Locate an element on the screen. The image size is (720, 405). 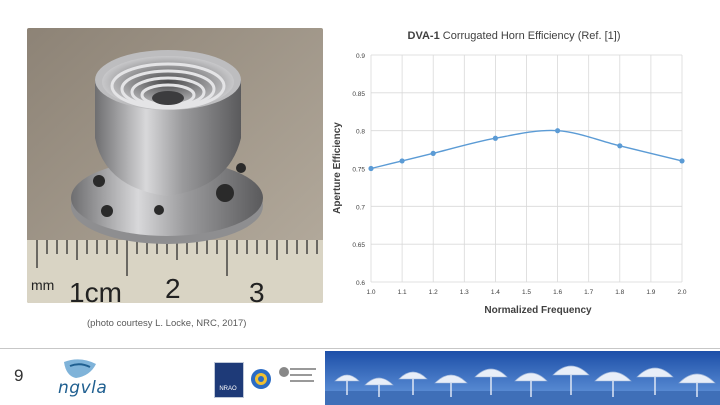
y-tick-label: 0.9 is located at coordinates (360, 56).